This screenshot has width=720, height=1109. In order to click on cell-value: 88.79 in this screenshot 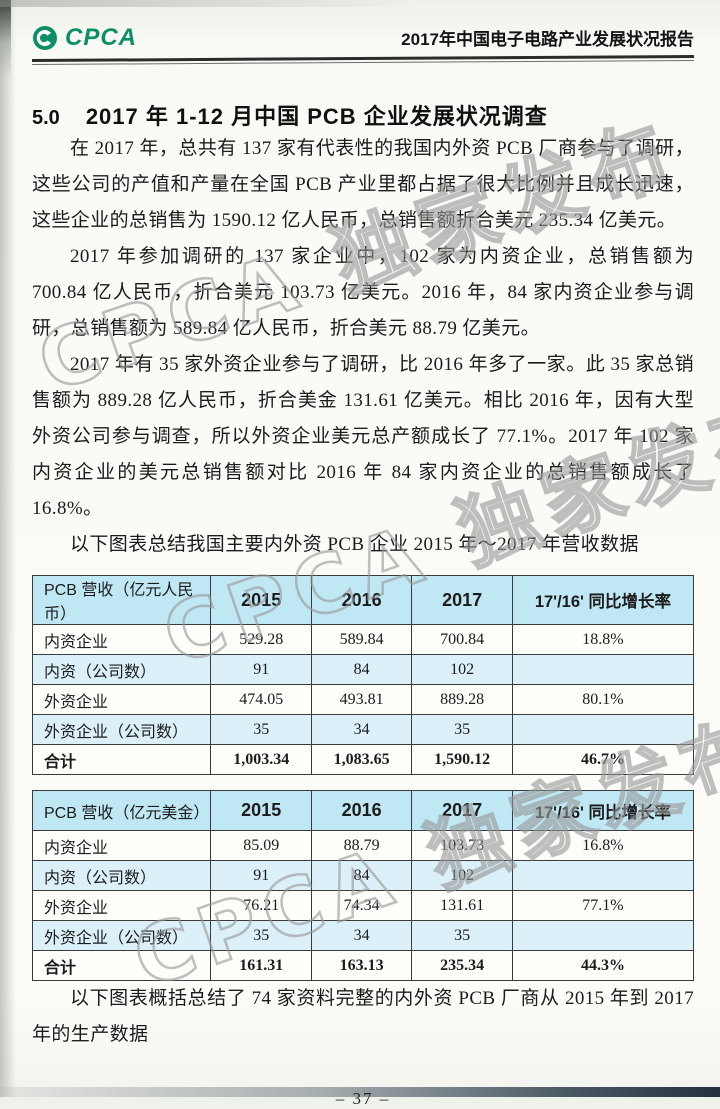, I will do `click(361, 845)`.